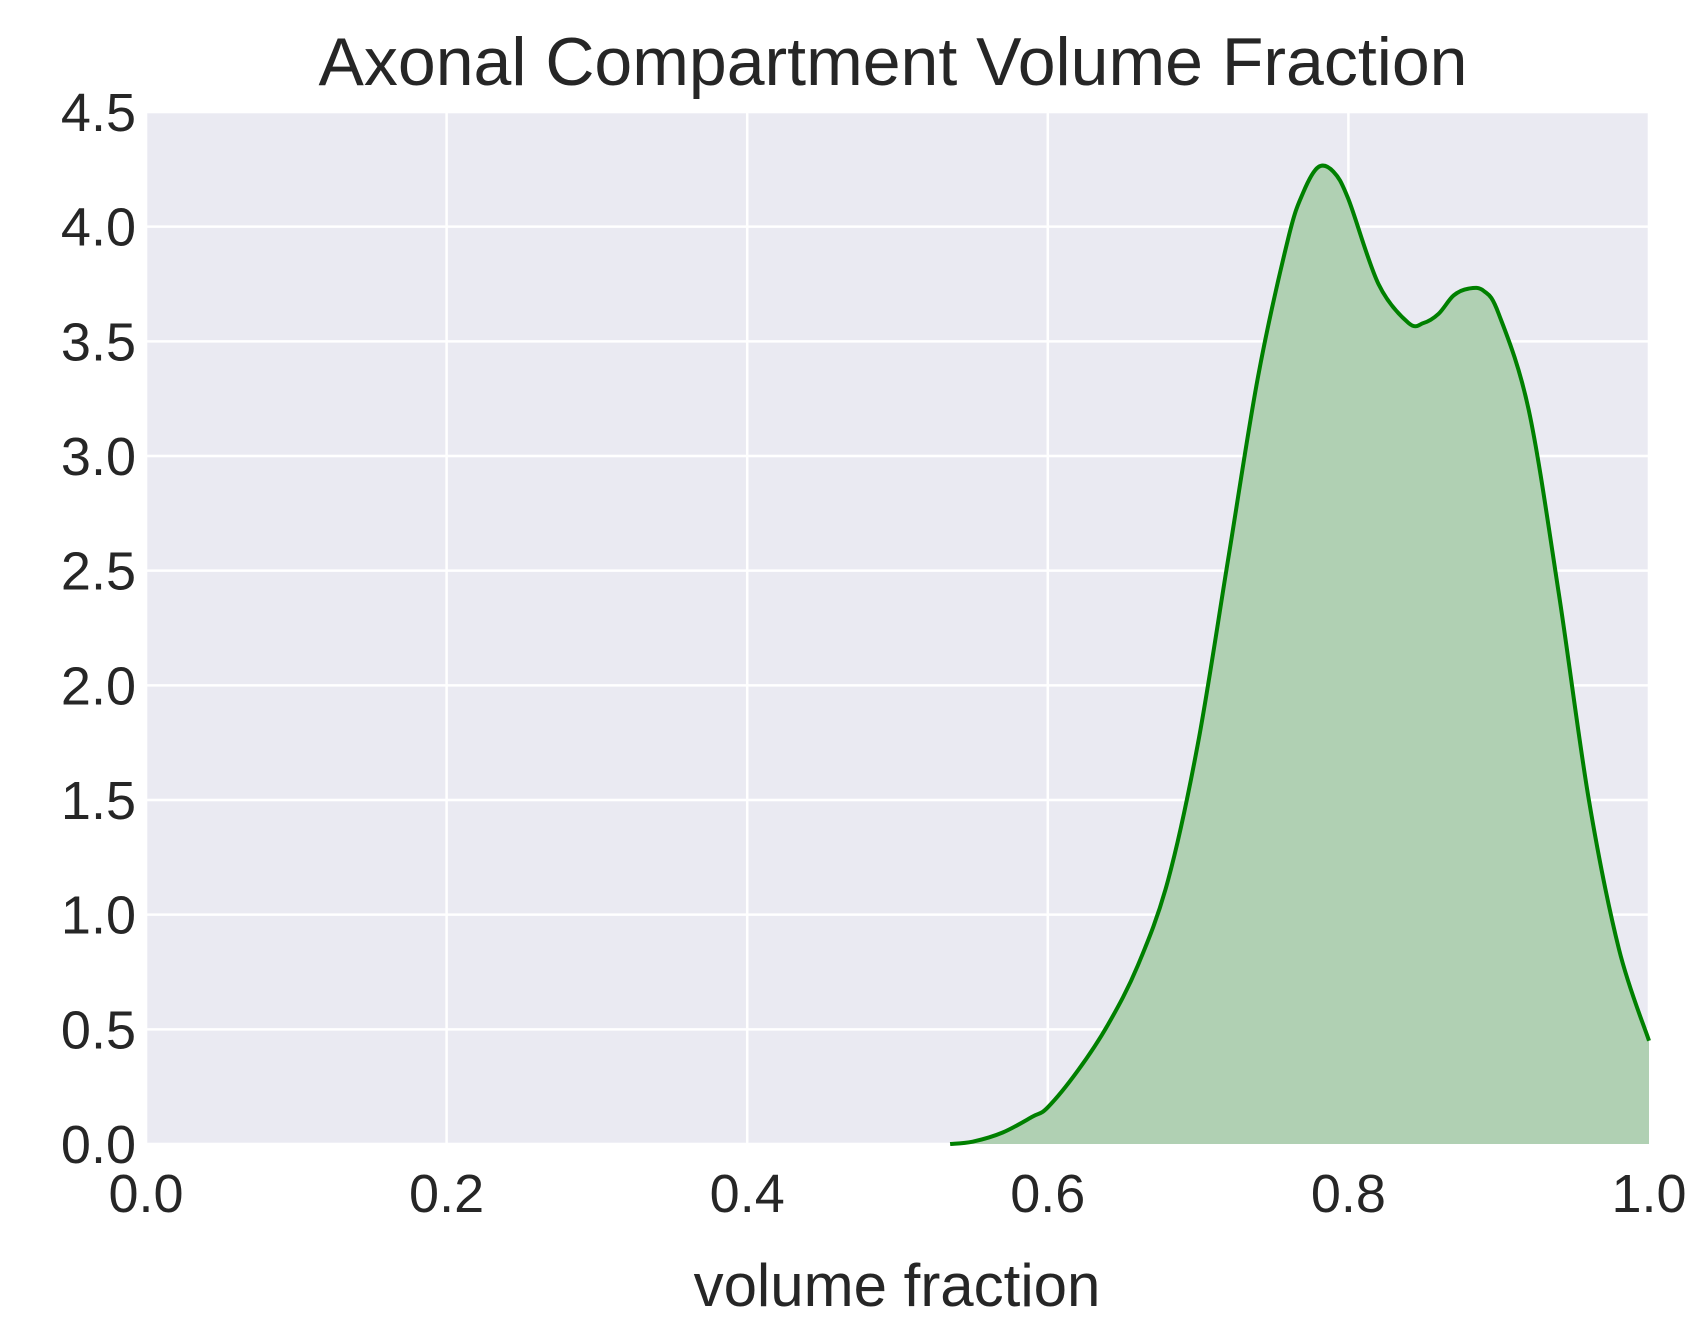 The height and width of the screenshot is (1336, 1701). I want to click on y-tick-label: 0.5, so click(98, 1030).